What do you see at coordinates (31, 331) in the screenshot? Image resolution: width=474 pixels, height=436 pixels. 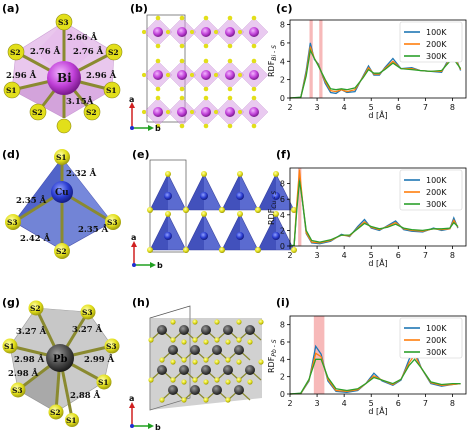 I see `bond-length-label: 3.27 Å` at bounding box center [31, 331].